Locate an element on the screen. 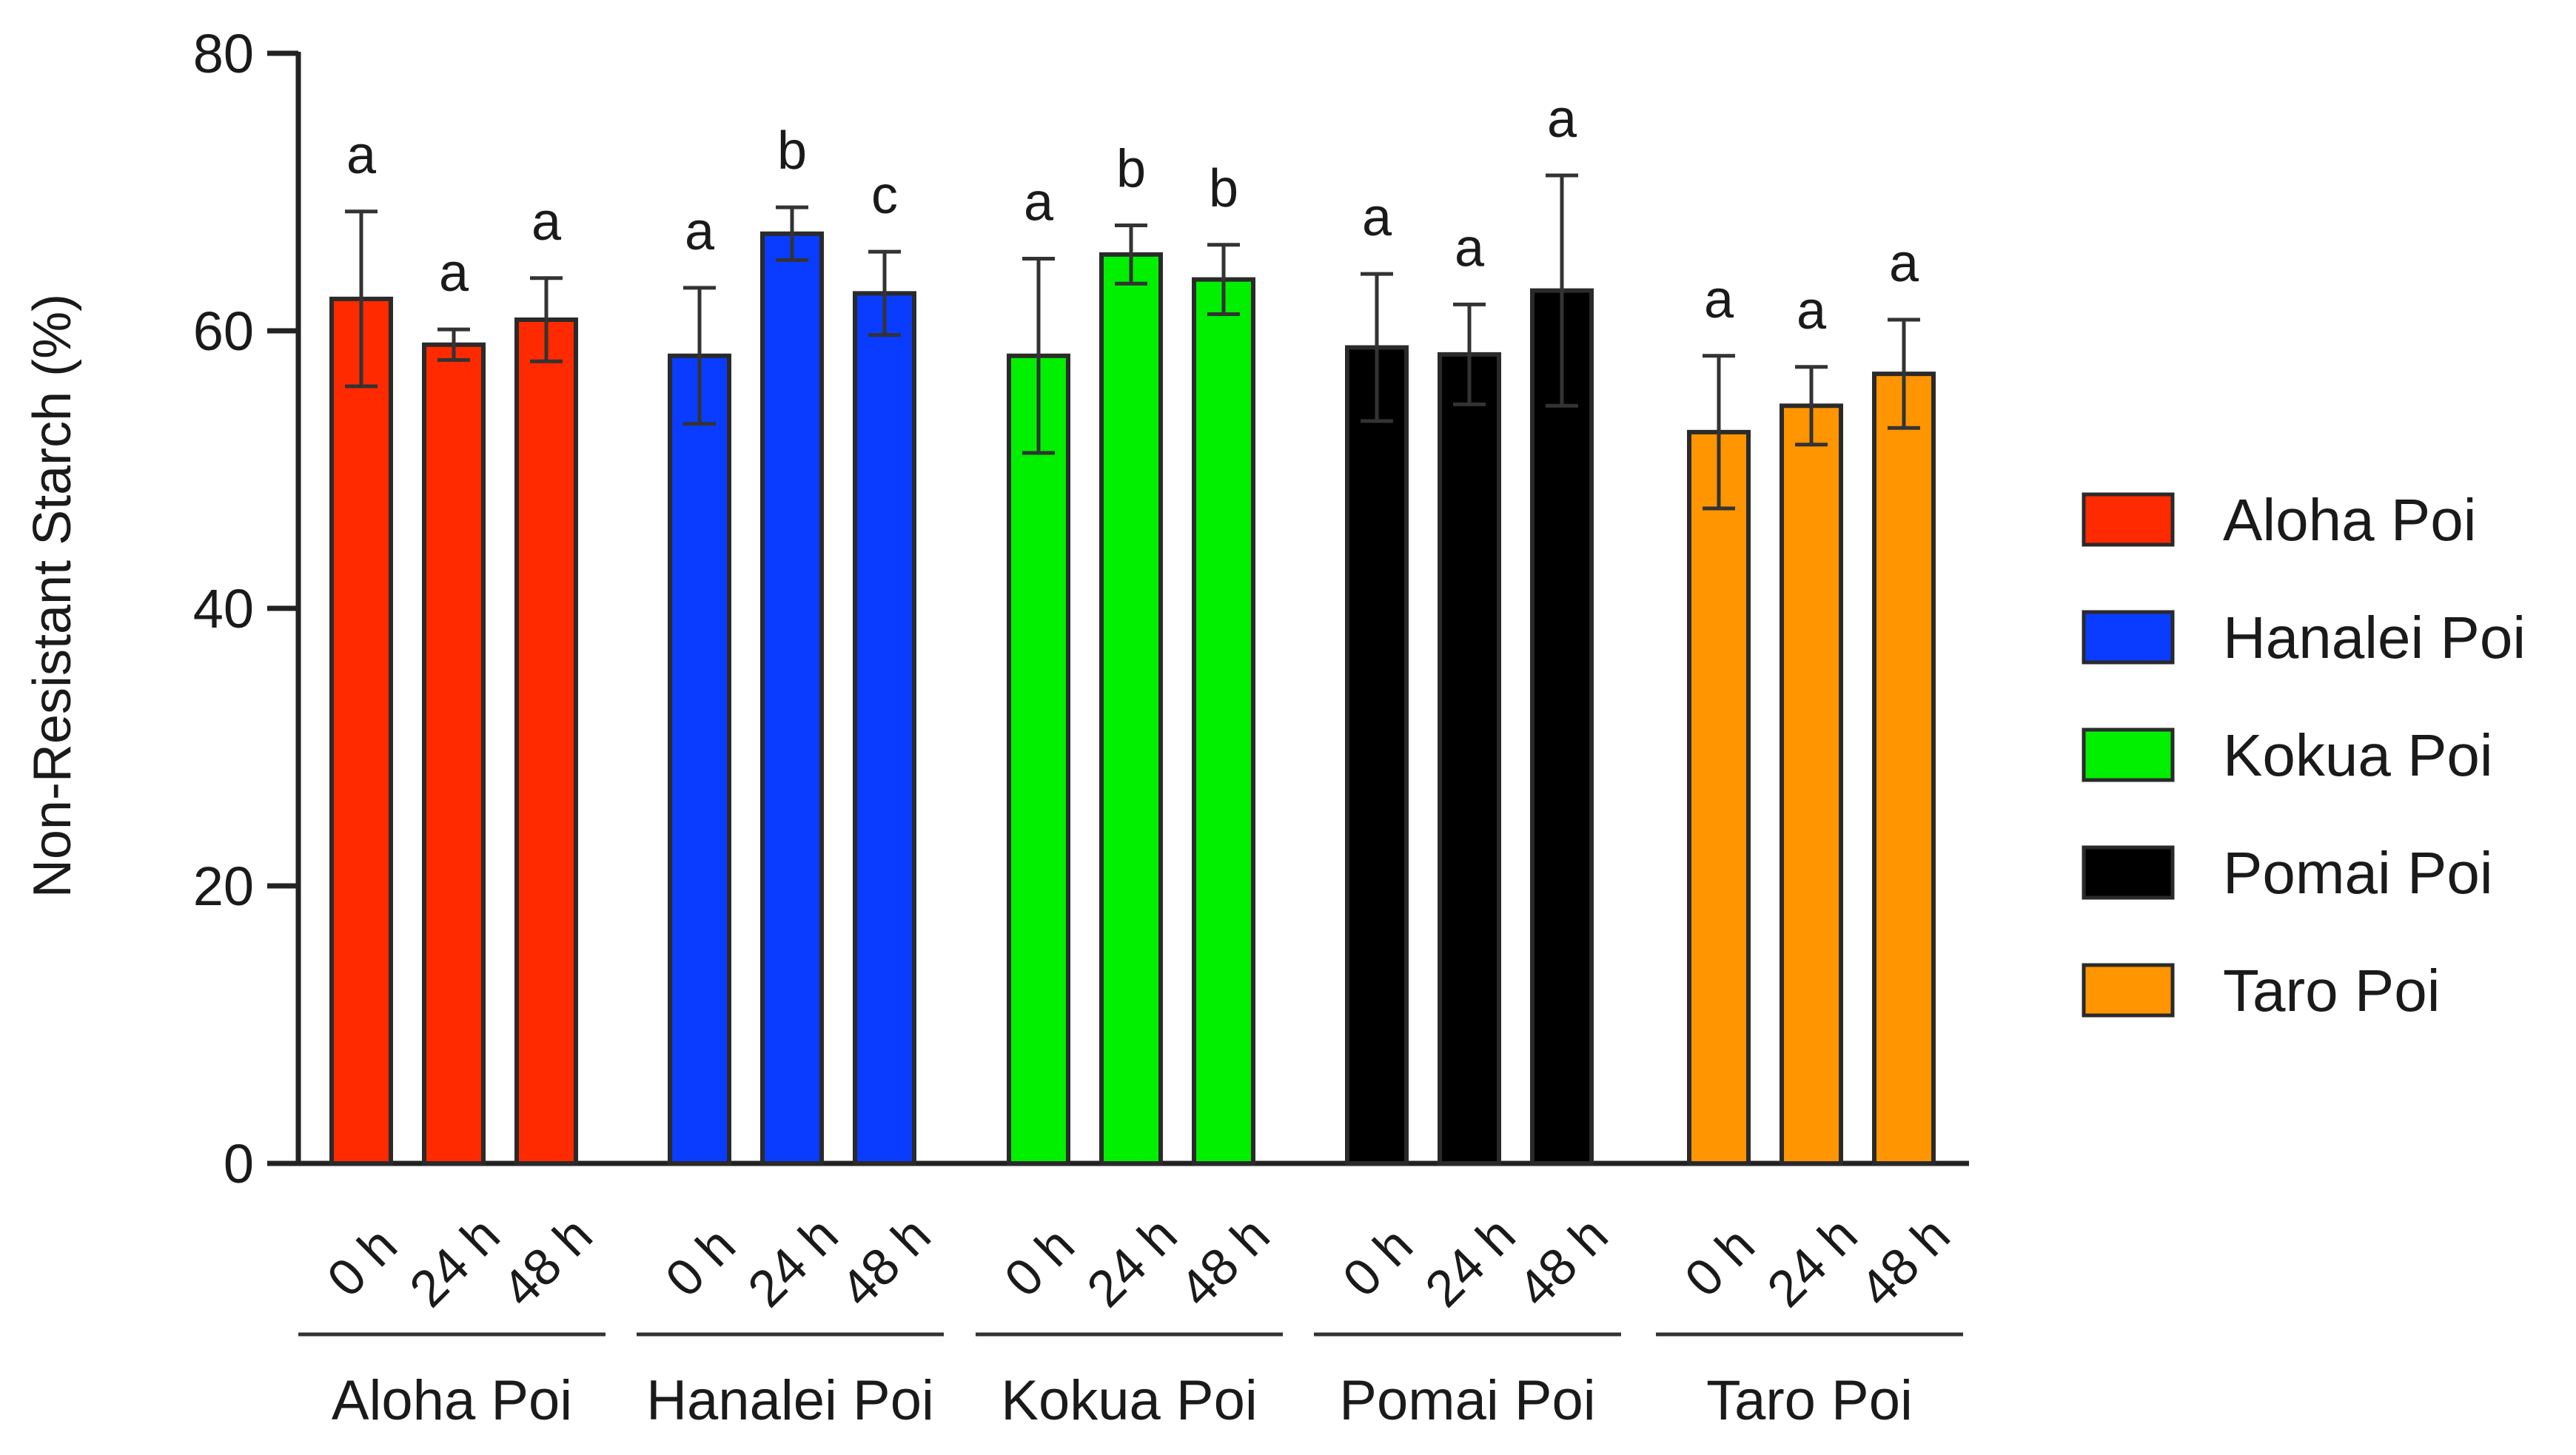 The image size is (2576, 1455). y-tick-label: 40 is located at coordinates (223, 608).